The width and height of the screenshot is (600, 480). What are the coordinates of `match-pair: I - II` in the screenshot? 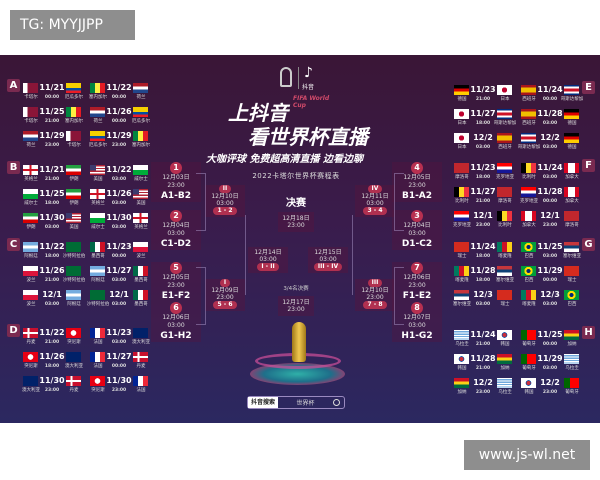 It's located at (268, 267).